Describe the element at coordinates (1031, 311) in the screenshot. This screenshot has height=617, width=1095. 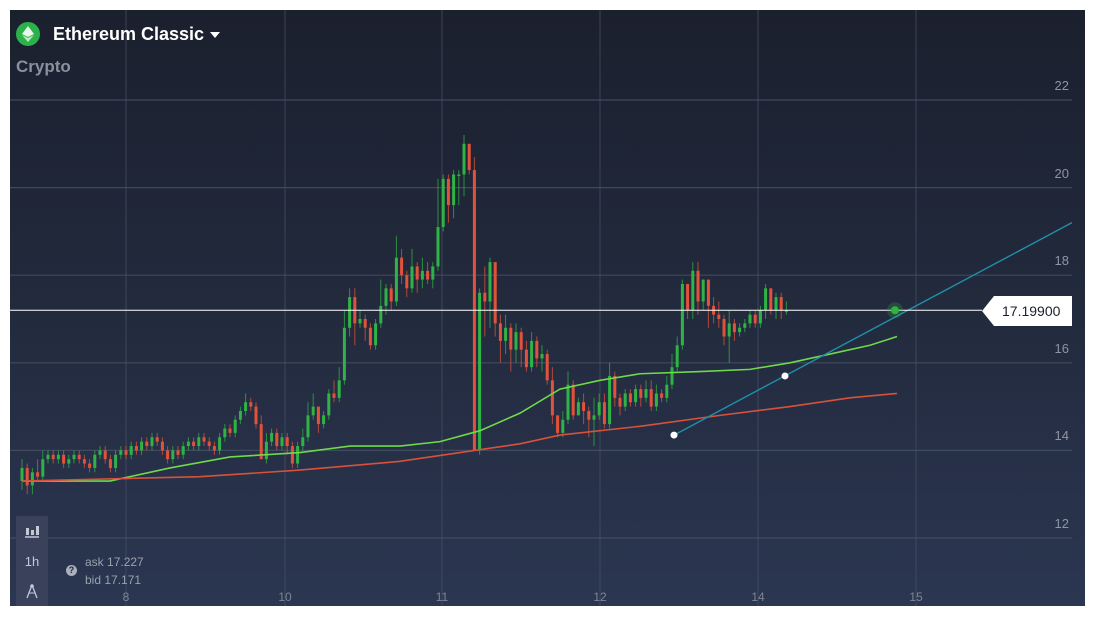
I see `current-price-value: 17.19900` at that location.